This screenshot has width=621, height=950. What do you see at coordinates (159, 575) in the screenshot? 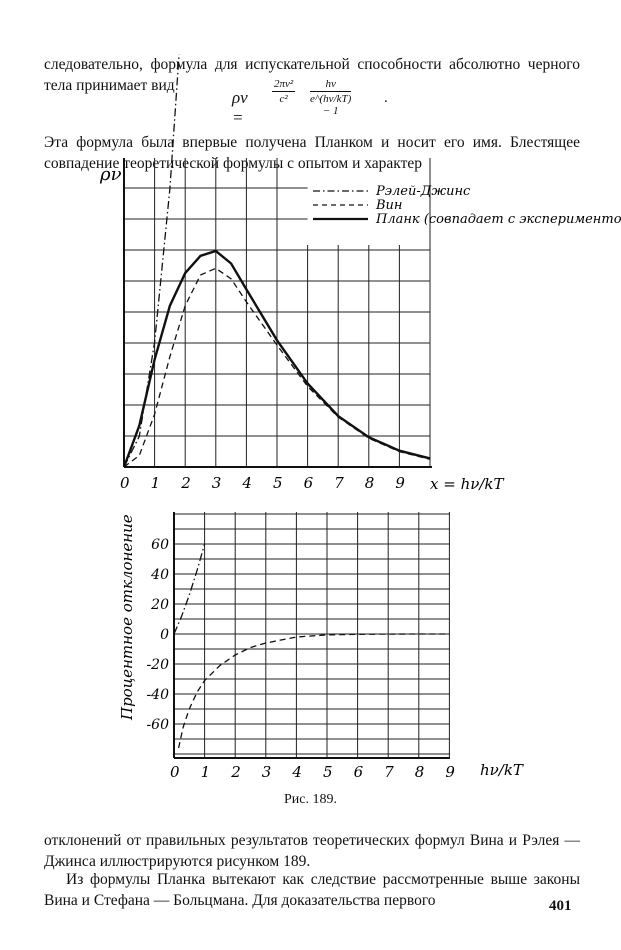
I see `chart2-y-tick-label: 40` at bounding box center [159, 575].